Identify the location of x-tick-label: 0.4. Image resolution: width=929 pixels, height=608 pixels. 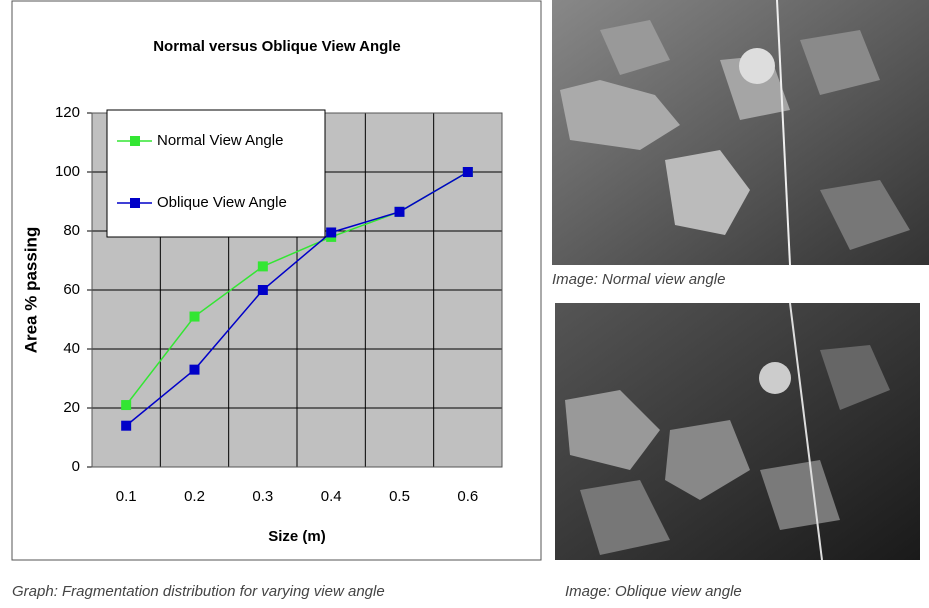
(331, 496).